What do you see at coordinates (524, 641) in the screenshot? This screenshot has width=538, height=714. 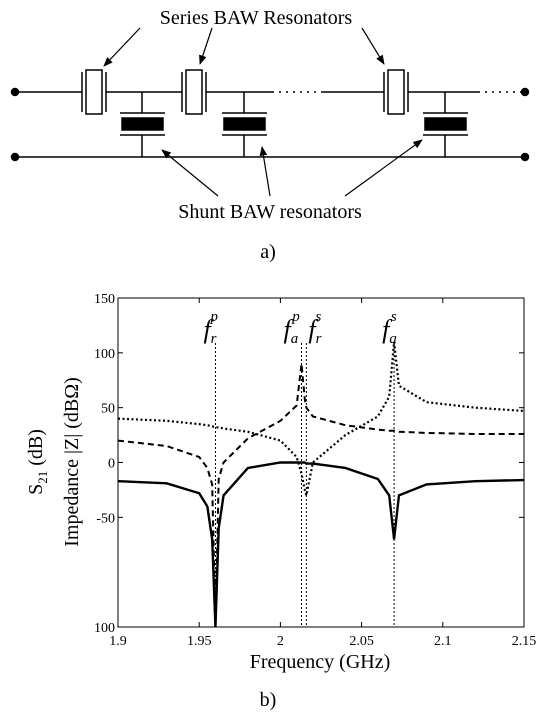 I see `x-tick-label: 2.15` at bounding box center [524, 641].